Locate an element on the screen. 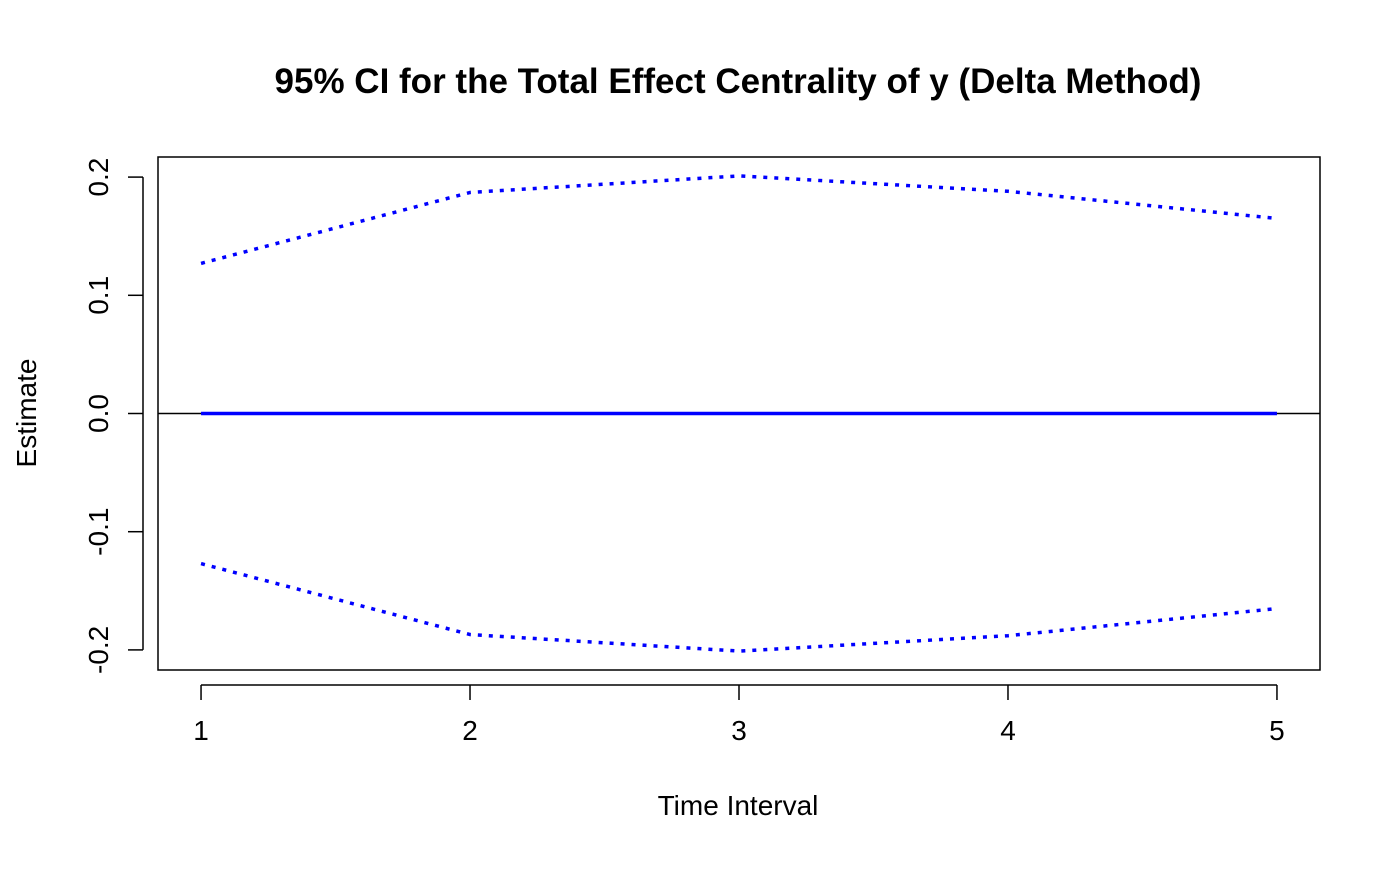 The image size is (1400, 871). x-tick-label: 2 is located at coordinates (470, 730).